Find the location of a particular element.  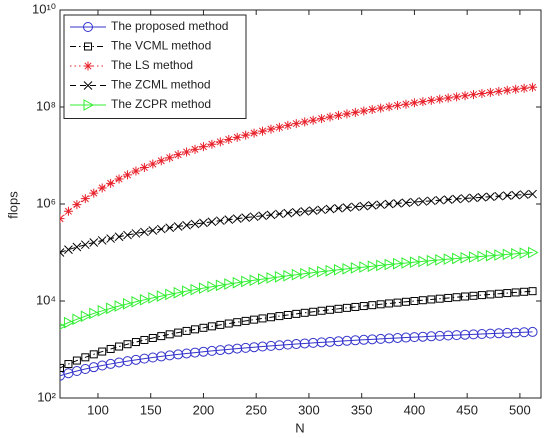

series-line is located at coordinates (296, 289).